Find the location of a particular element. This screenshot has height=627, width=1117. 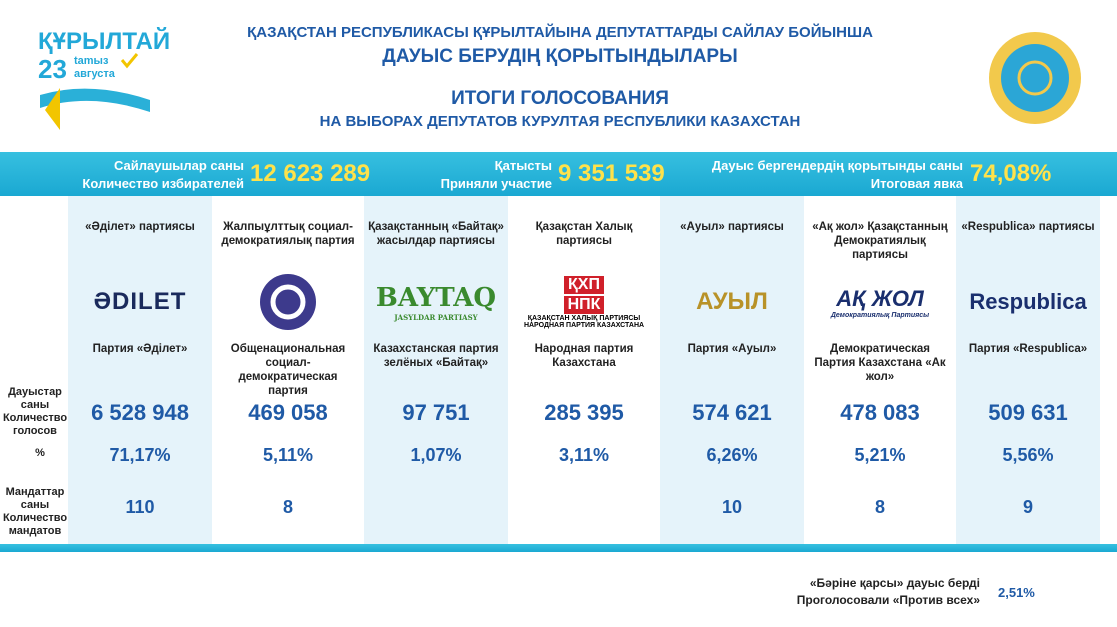

row-label: Дауыстар саны Количество голосов is located at coordinates (35, 412).